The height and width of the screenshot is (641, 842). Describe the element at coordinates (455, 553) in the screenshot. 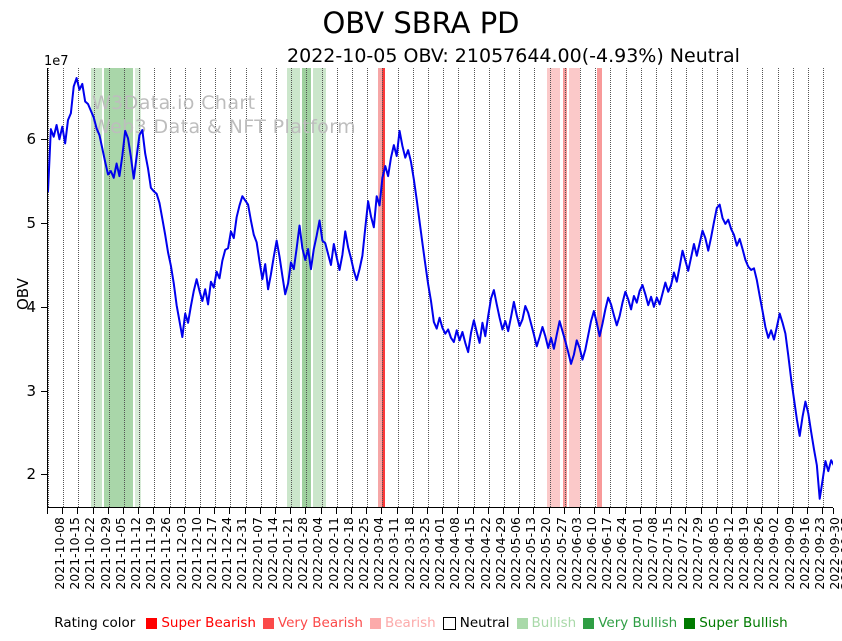

I see `x-tick-label: 2022-04-08` at that location.